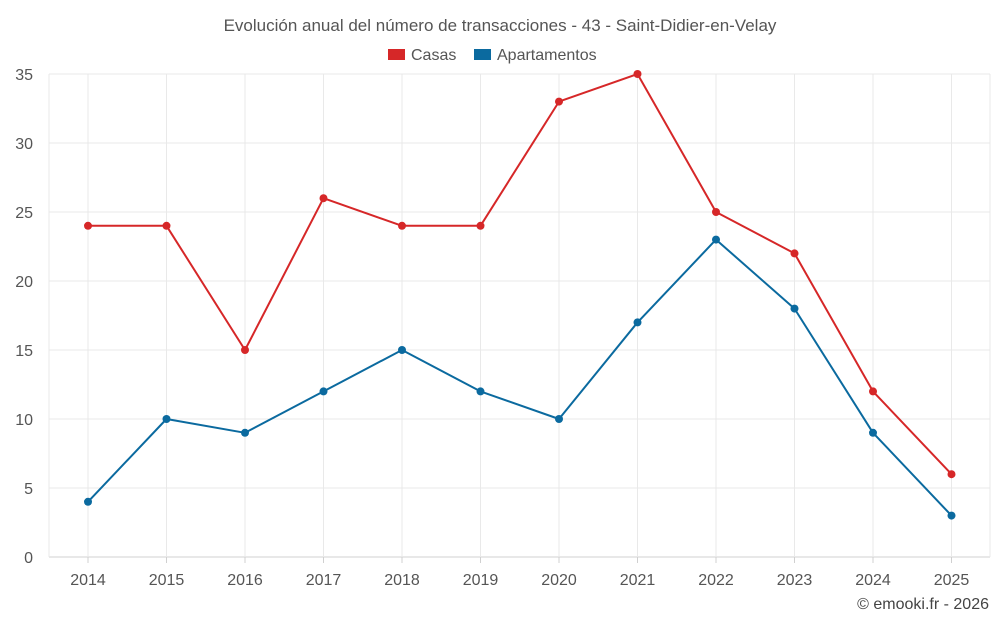 Image resolution: width=1000 pixels, height=625 pixels. What do you see at coordinates (167, 580) in the screenshot?
I see `x-tick-label: 2015` at bounding box center [167, 580].